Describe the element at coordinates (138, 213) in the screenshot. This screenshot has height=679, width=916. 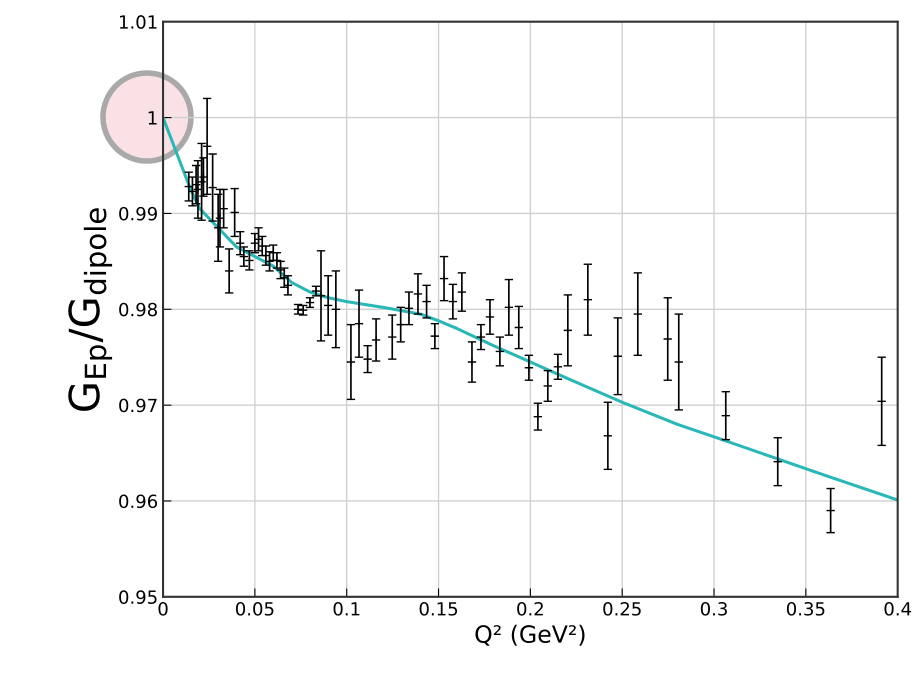
I see `y-tick-label: 0.99` at that location.